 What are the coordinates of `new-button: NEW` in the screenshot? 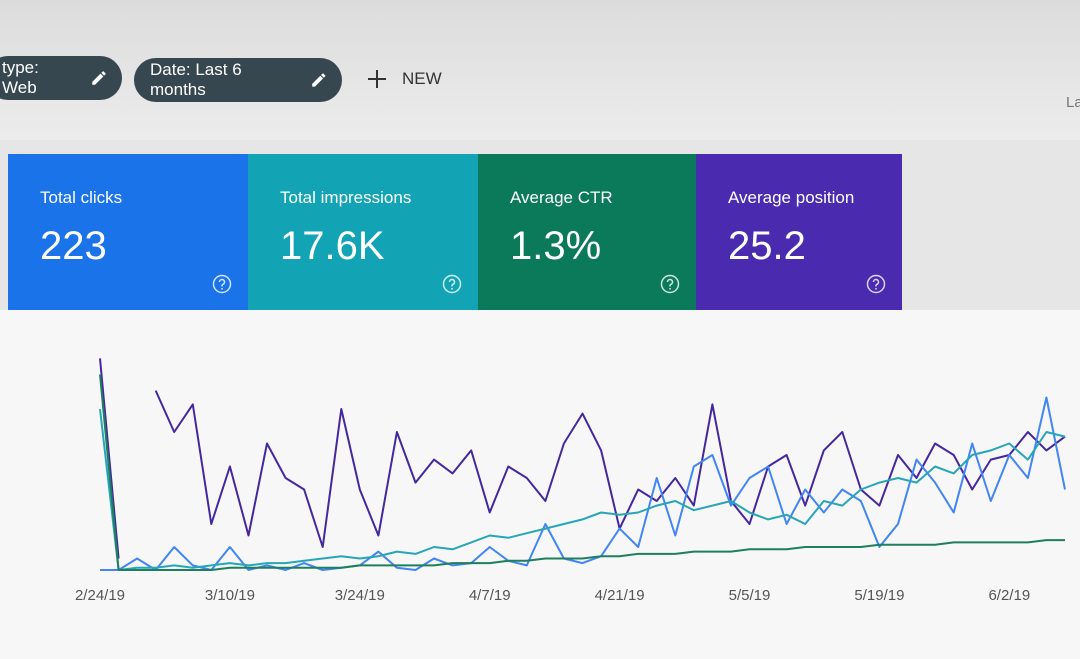 It's located at (404, 79).